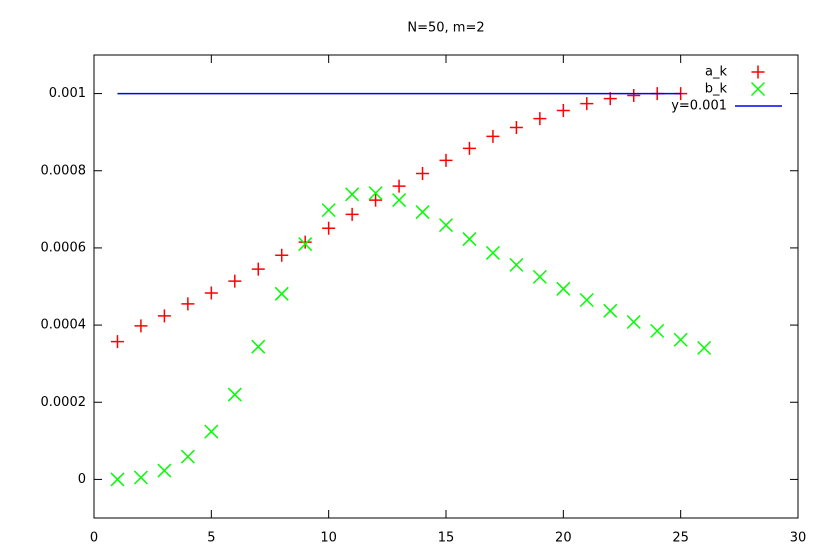  What do you see at coordinates (211, 538) in the screenshot?
I see `x-tick-label: 5` at bounding box center [211, 538].